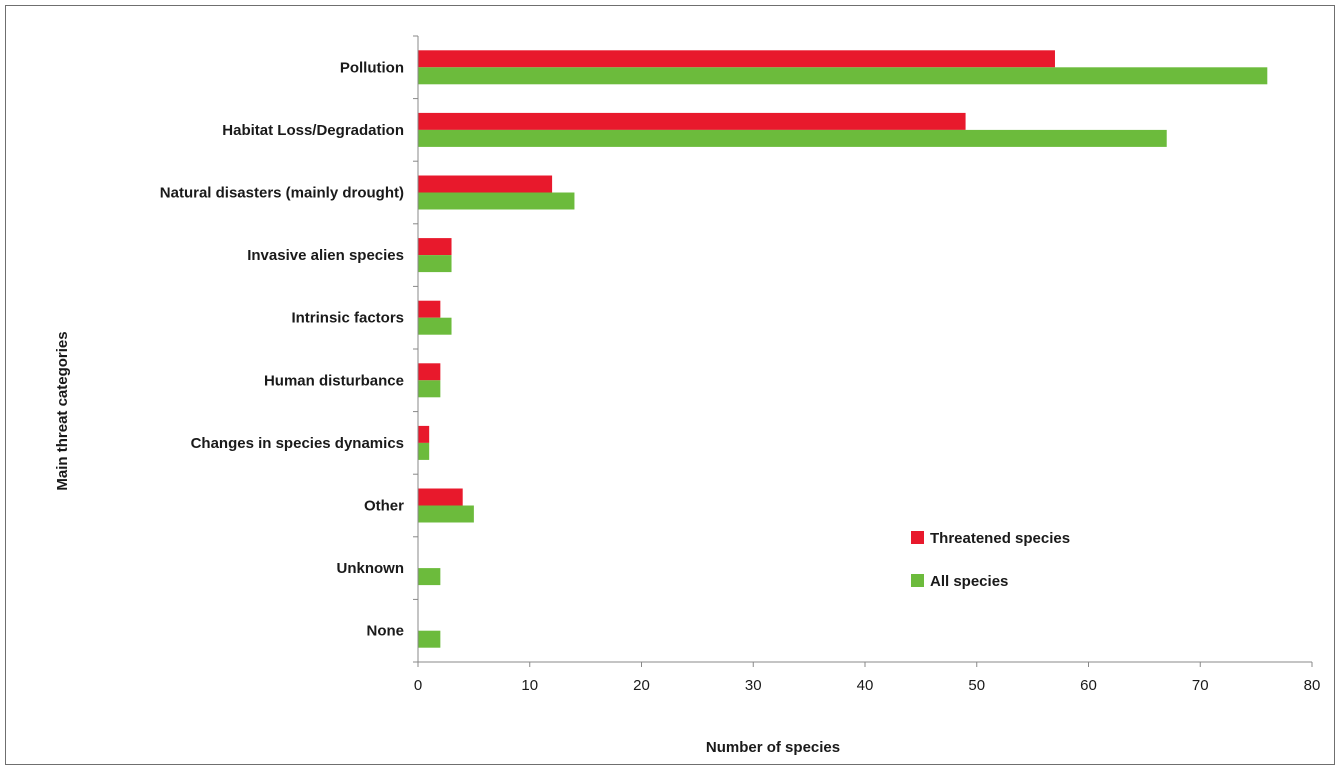  I want to click on x-tick-label-60: 60, so click(1088, 685).